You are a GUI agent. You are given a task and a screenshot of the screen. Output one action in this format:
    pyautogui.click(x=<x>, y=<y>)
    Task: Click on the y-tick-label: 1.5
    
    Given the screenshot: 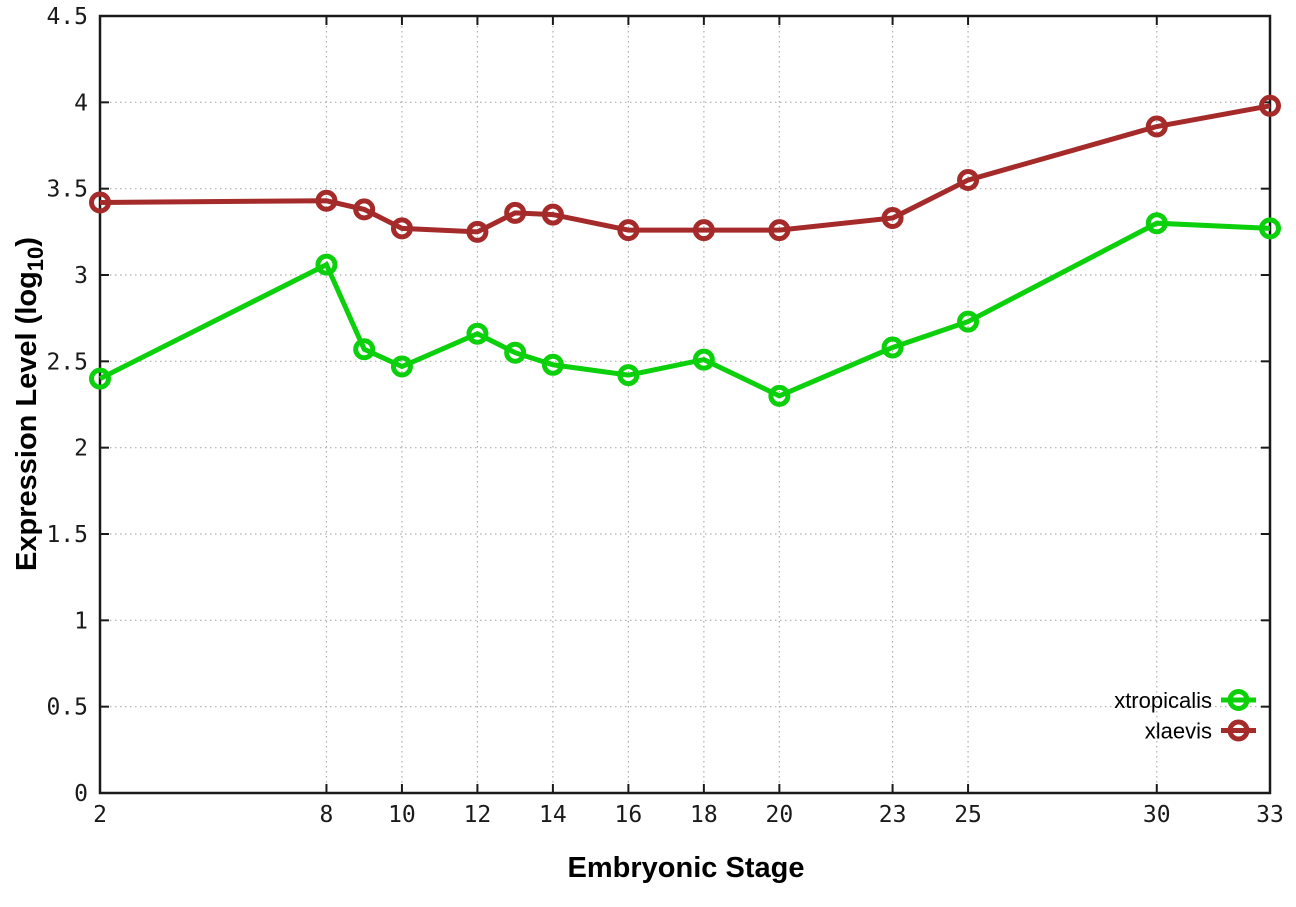 What is the action you would take?
    pyautogui.click(x=67, y=535)
    